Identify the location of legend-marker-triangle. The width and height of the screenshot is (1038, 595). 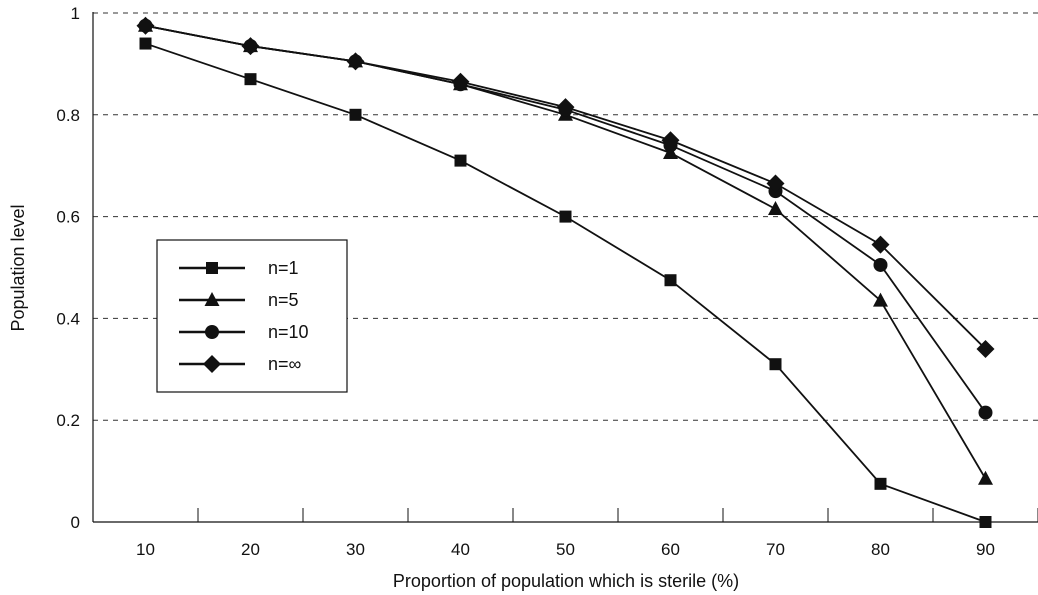
(212, 299).